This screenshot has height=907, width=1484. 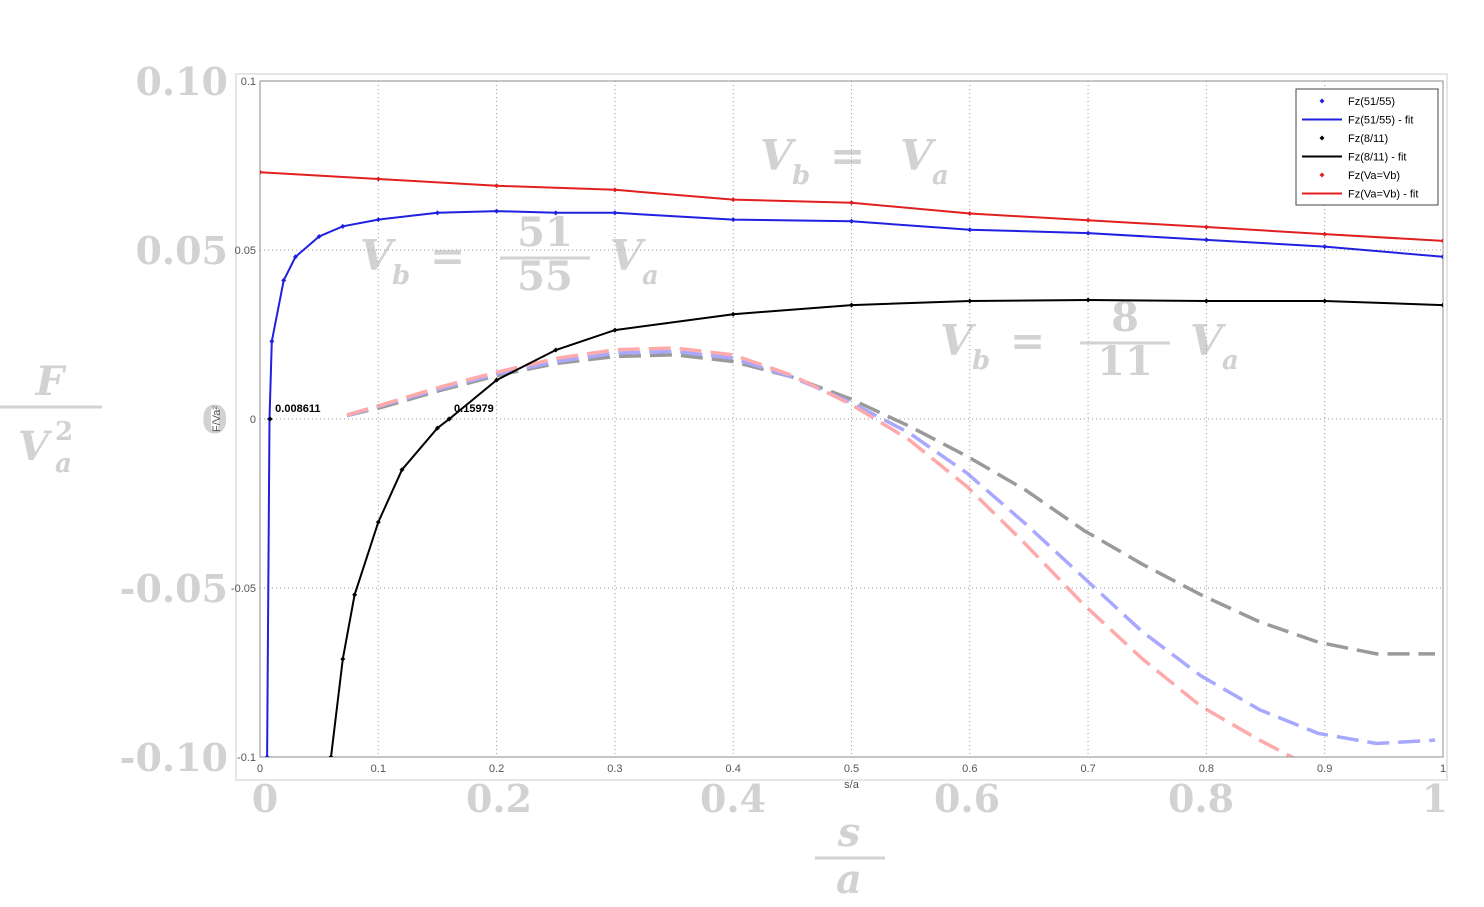 What do you see at coordinates (849, 832) in the screenshot?
I see `bg-x-label: s` at bounding box center [849, 832].